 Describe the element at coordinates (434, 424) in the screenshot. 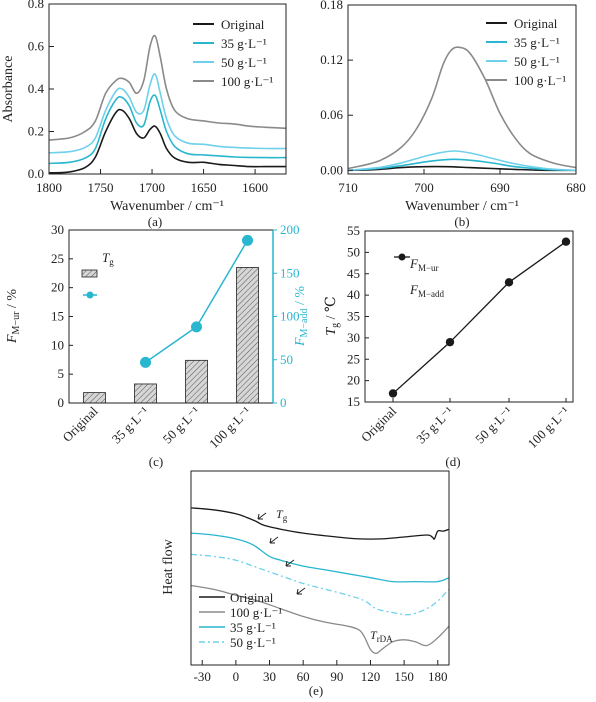

I see `panel-d-category-label-1: 35 g·L⁻¹` at that location.